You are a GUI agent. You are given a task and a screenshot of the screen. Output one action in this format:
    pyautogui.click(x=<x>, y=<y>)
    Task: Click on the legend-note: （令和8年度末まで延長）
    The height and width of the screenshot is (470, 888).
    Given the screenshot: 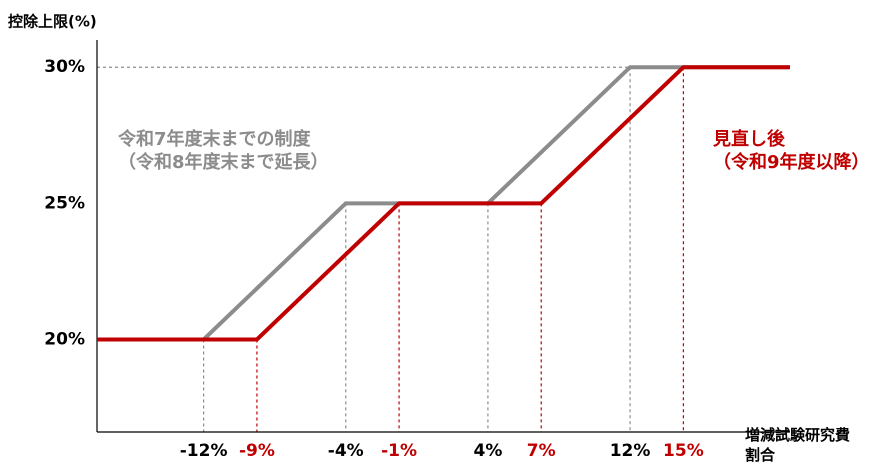 What is the action you would take?
    pyautogui.click(x=223, y=163)
    